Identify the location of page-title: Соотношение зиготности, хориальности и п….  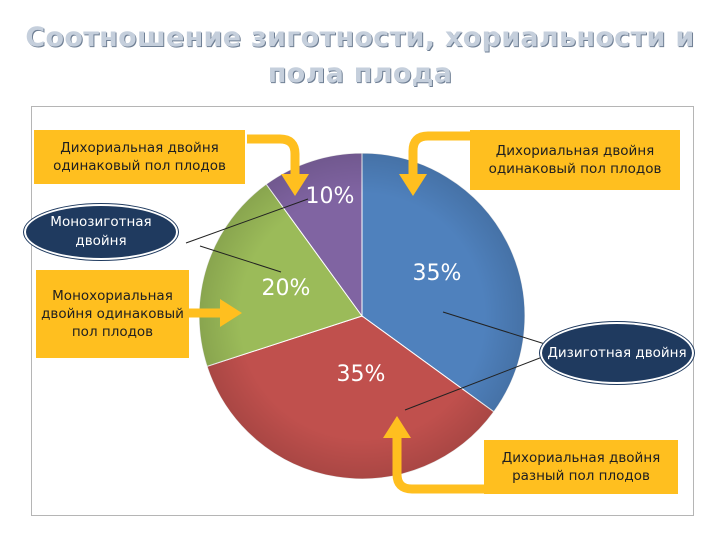
(360, 55).